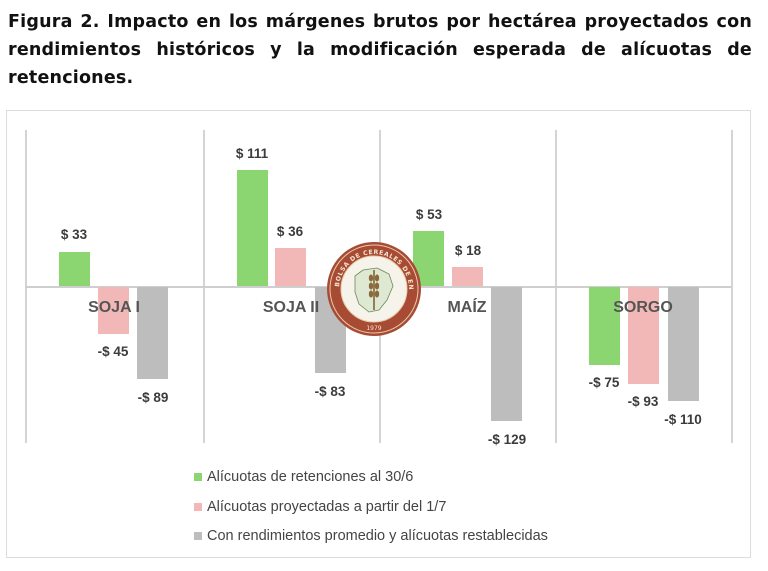 The height and width of the screenshot is (571, 768). What do you see at coordinates (74, 269) in the screenshot?
I see `bar-soja1-green` at bounding box center [74, 269].